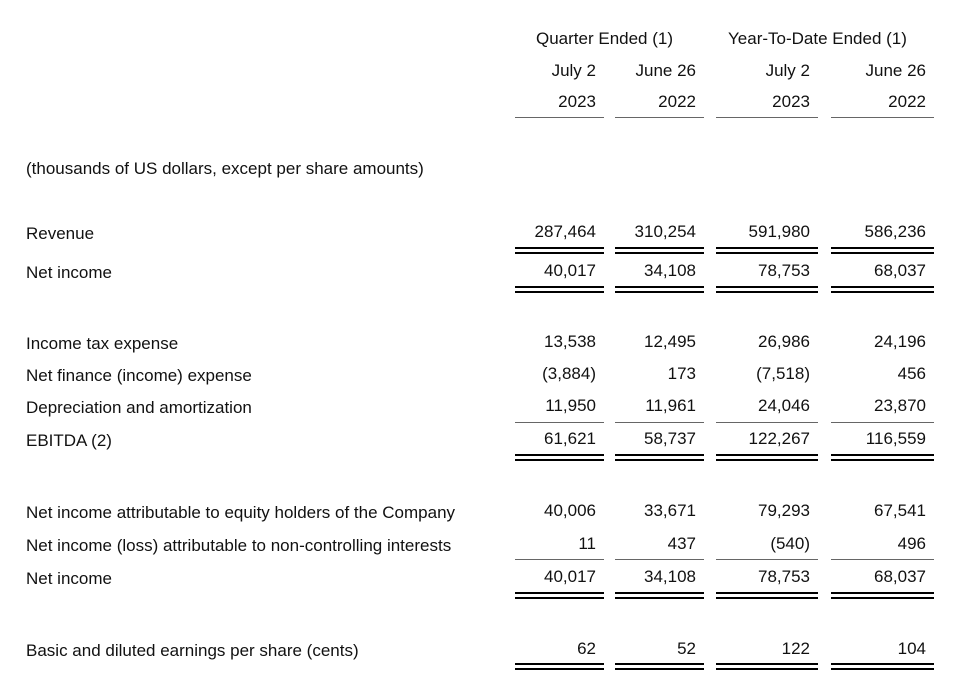 This screenshot has width=969, height=697. Describe the element at coordinates (670, 438) in the screenshot. I see `row-value: 58,737` at that location.